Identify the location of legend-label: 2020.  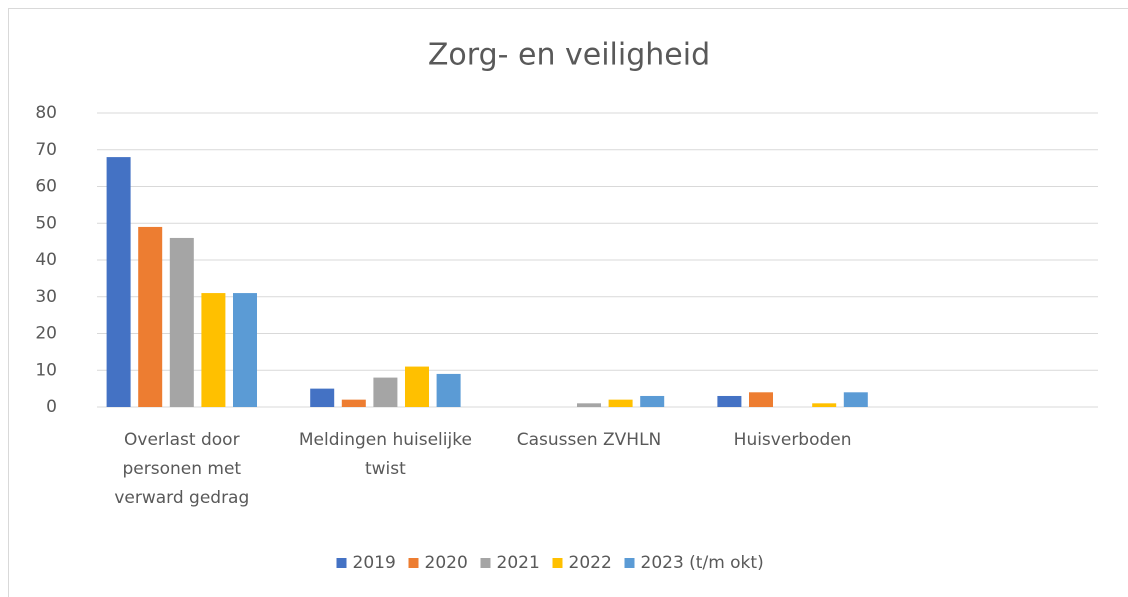
(446, 563).